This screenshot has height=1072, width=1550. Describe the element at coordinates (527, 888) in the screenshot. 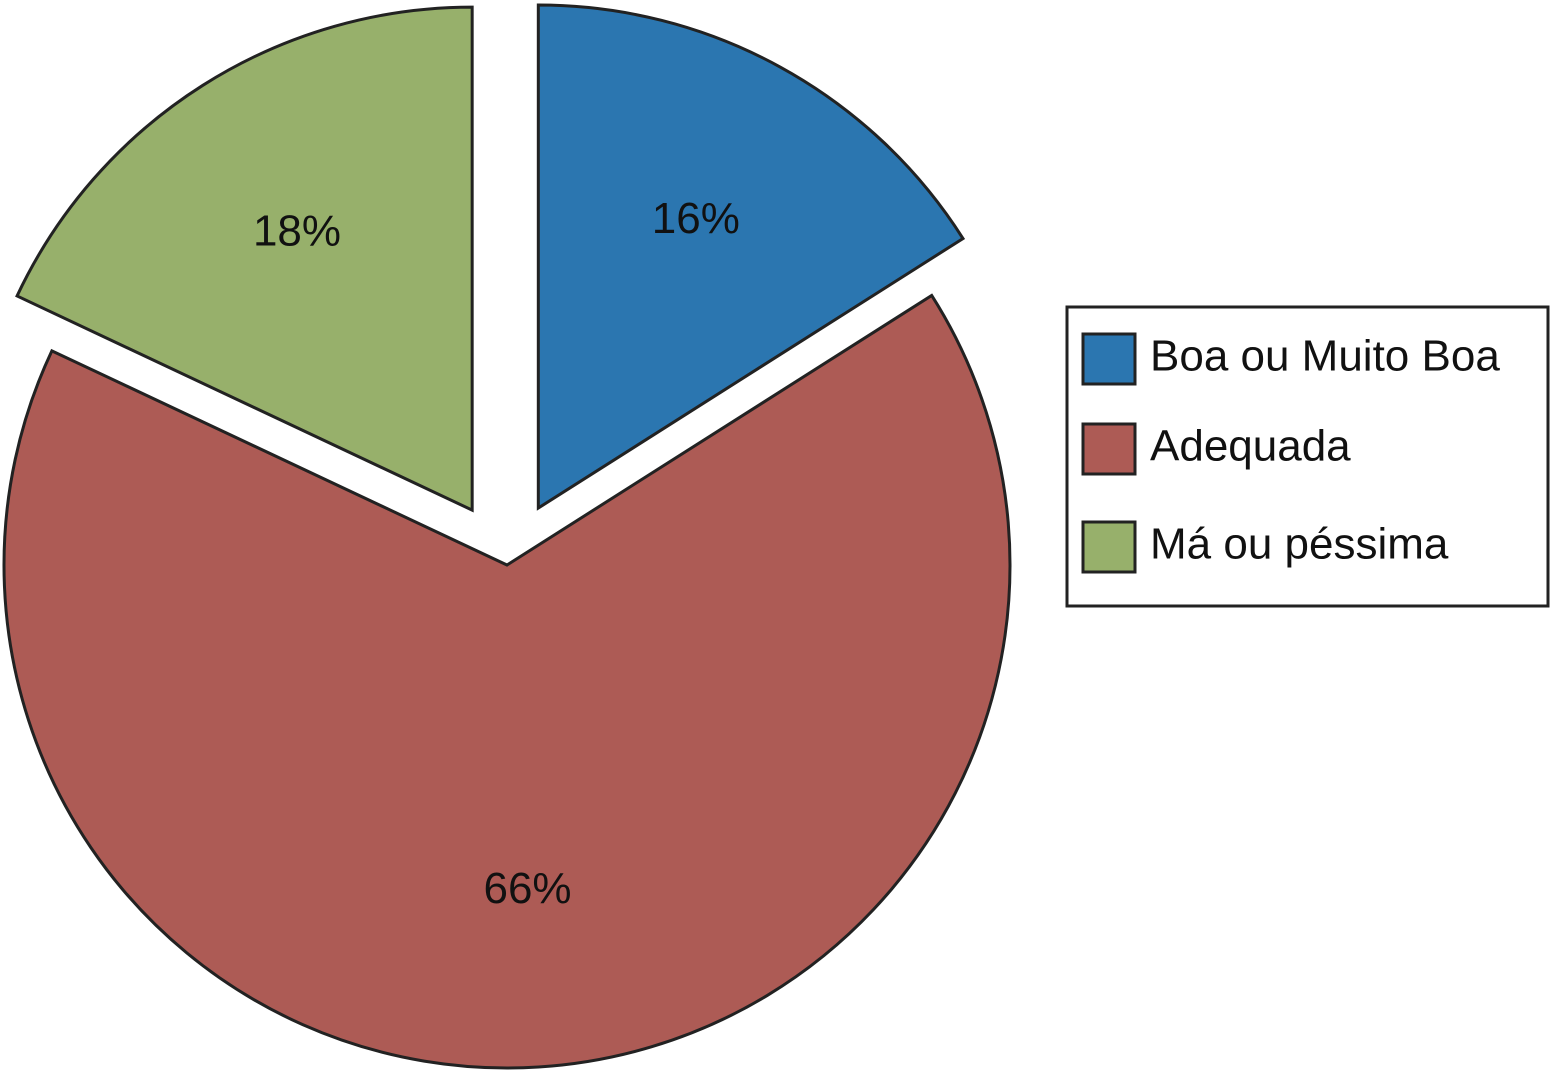

I see `data-label: 66%` at that location.